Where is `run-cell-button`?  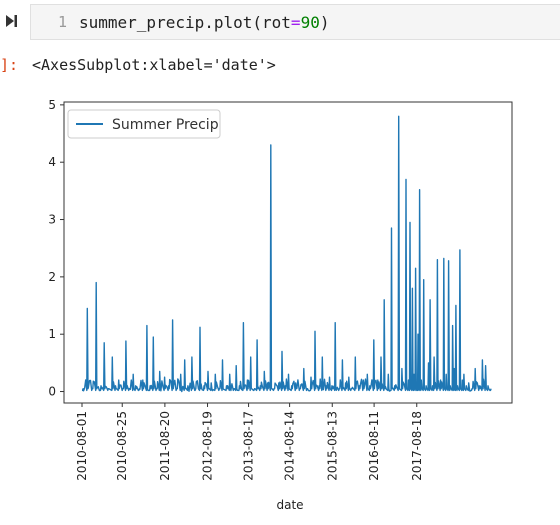 run-cell-button is located at coordinates (11, 21).